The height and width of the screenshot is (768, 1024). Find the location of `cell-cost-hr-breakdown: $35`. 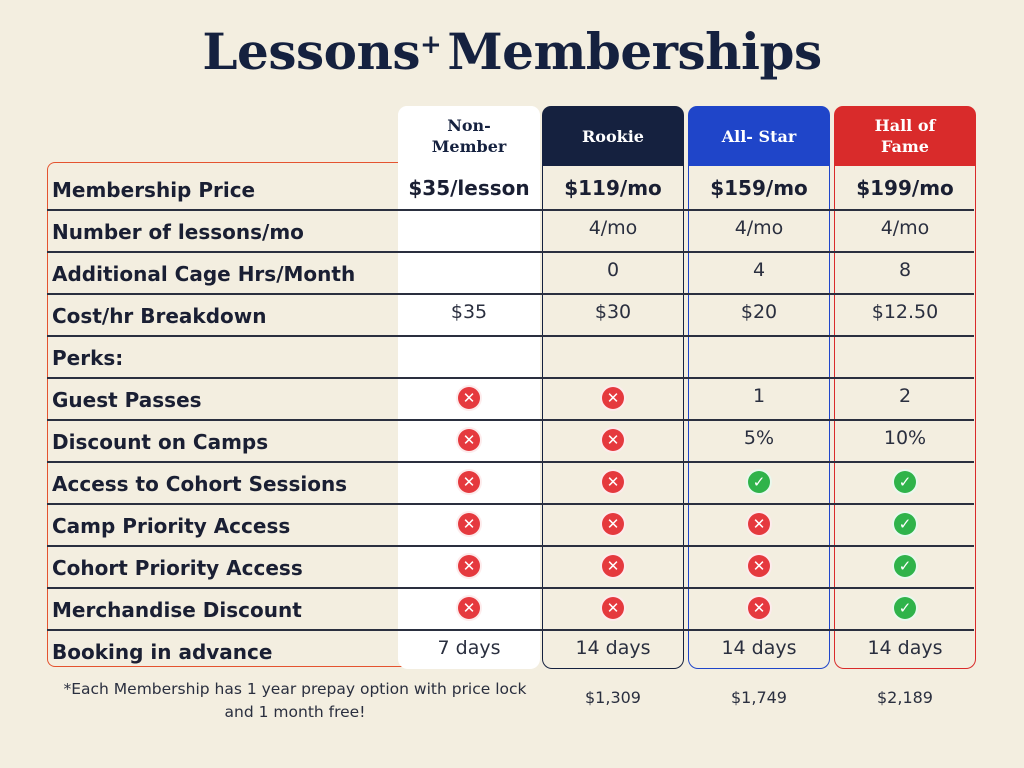

cell-cost-hr-breakdown: $35 is located at coordinates (469, 312).